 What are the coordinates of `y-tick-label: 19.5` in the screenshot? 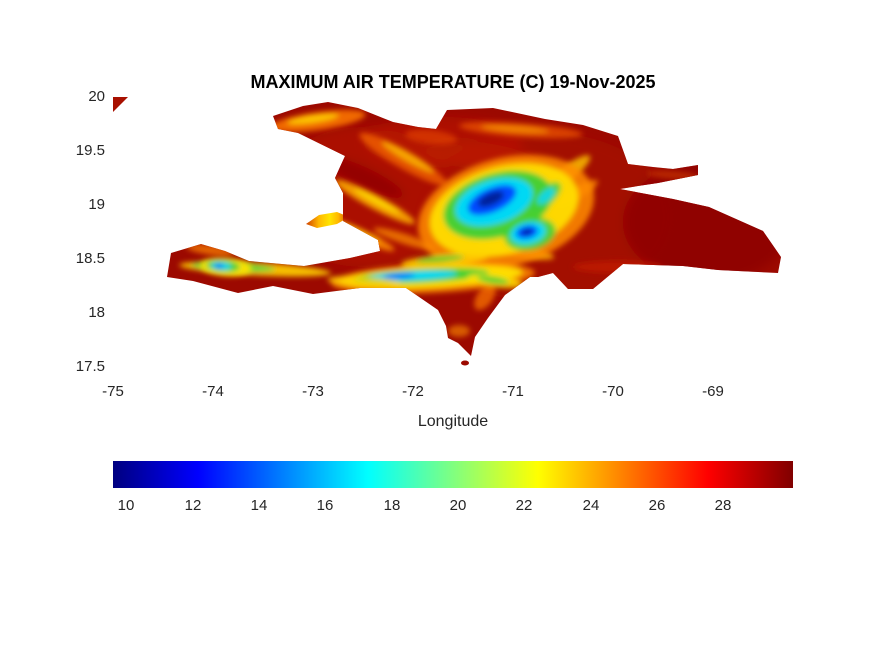 It's located at (90, 150).